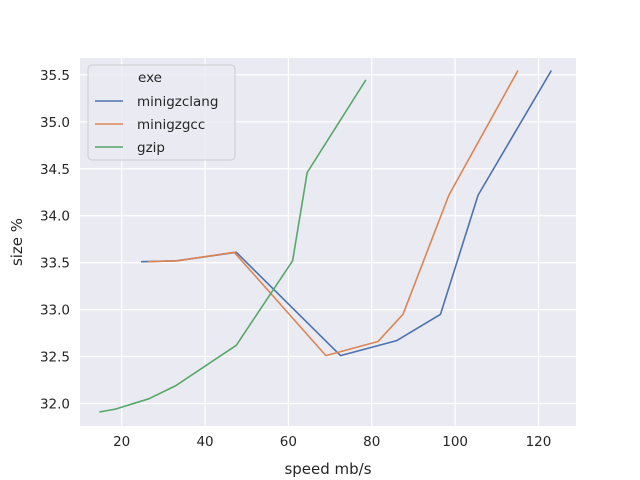 This screenshot has height=480, width=640. I want to click on legend-label-gzip: gzip, so click(151, 148).